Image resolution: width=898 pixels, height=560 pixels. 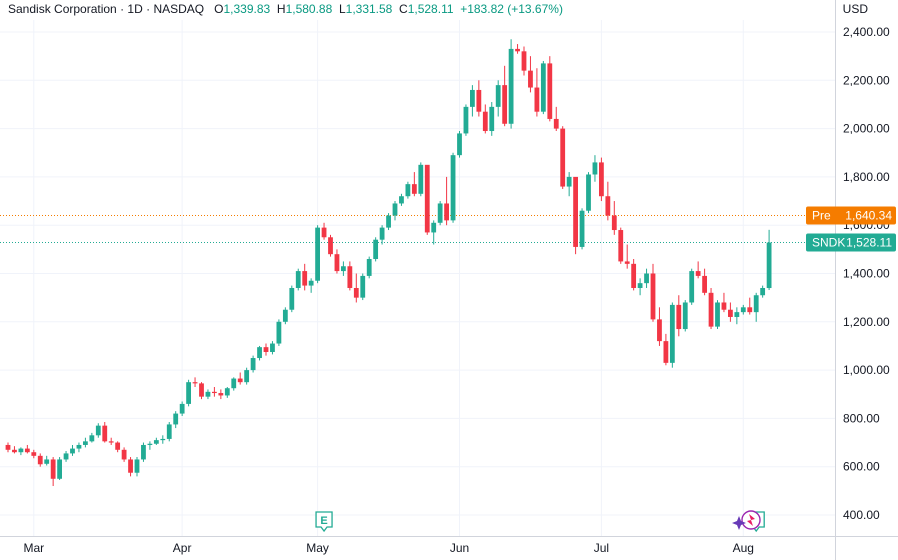 I want to click on pre-market-price-badge, so click(x=851, y=215).